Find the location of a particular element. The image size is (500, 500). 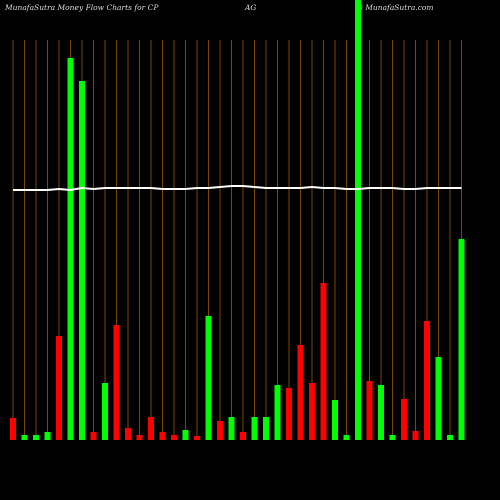

chart-title: AG is located at coordinates (250, 7).